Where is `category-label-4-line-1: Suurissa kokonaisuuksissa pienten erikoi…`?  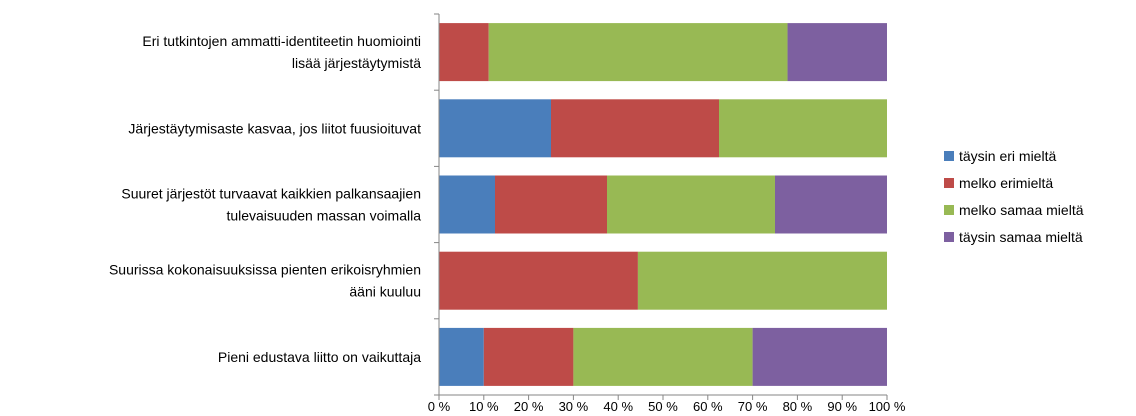 category-label-4-line-1: Suurissa kokonaisuuksissa pienten erikoi… is located at coordinates (265, 270).